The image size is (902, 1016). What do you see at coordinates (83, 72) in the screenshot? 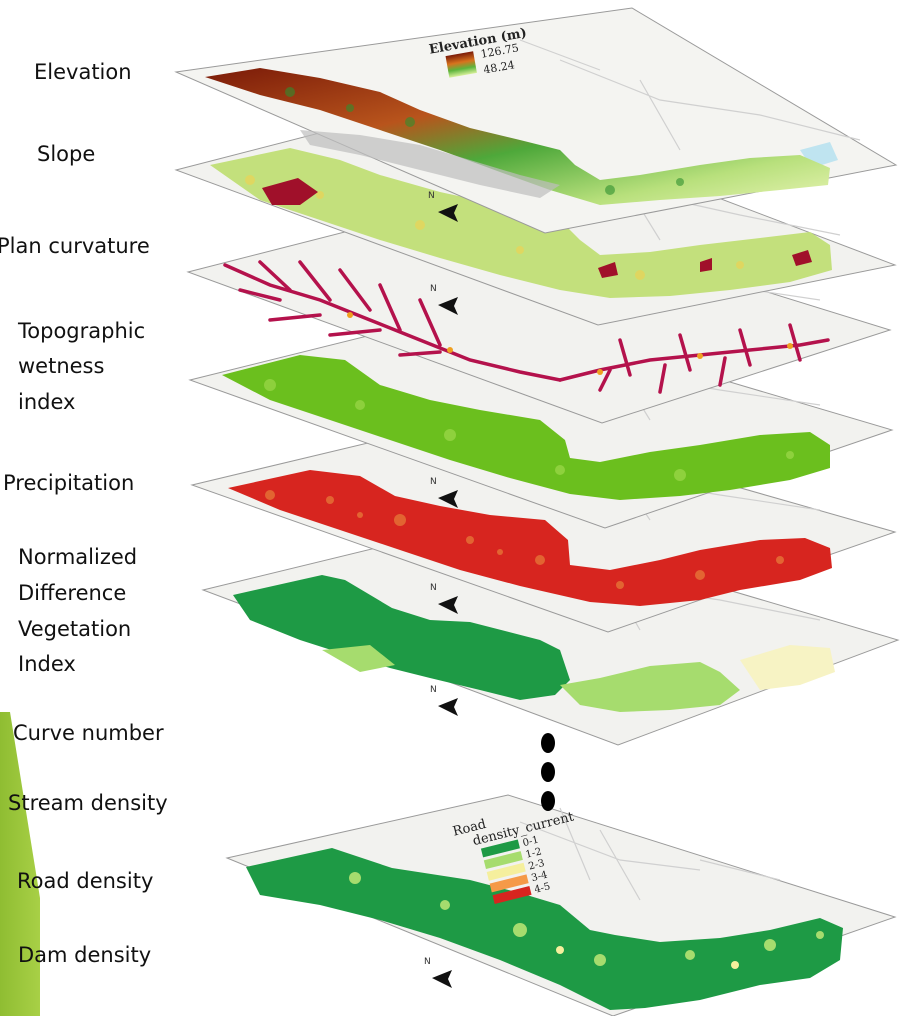
I see `label-elevation: Elevation` at bounding box center [83, 72].